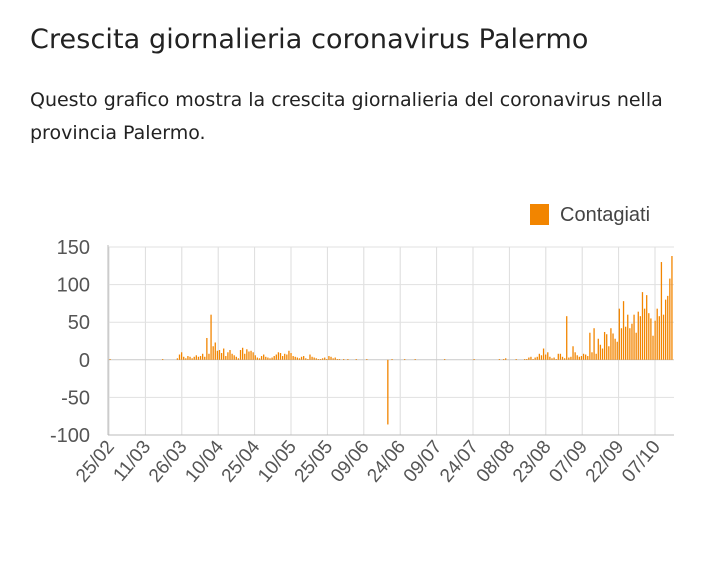 The image size is (718, 570). What do you see at coordinates (84, 361) in the screenshot?
I see `y-tick-label: 0` at bounding box center [84, 361].